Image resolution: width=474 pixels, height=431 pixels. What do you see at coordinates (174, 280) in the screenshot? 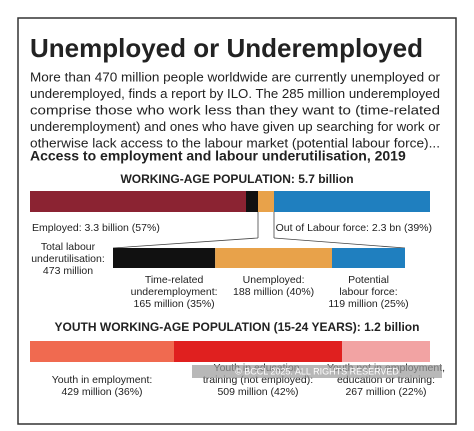
I see `segment-label: Time-related` at bounding box center [174, 280].